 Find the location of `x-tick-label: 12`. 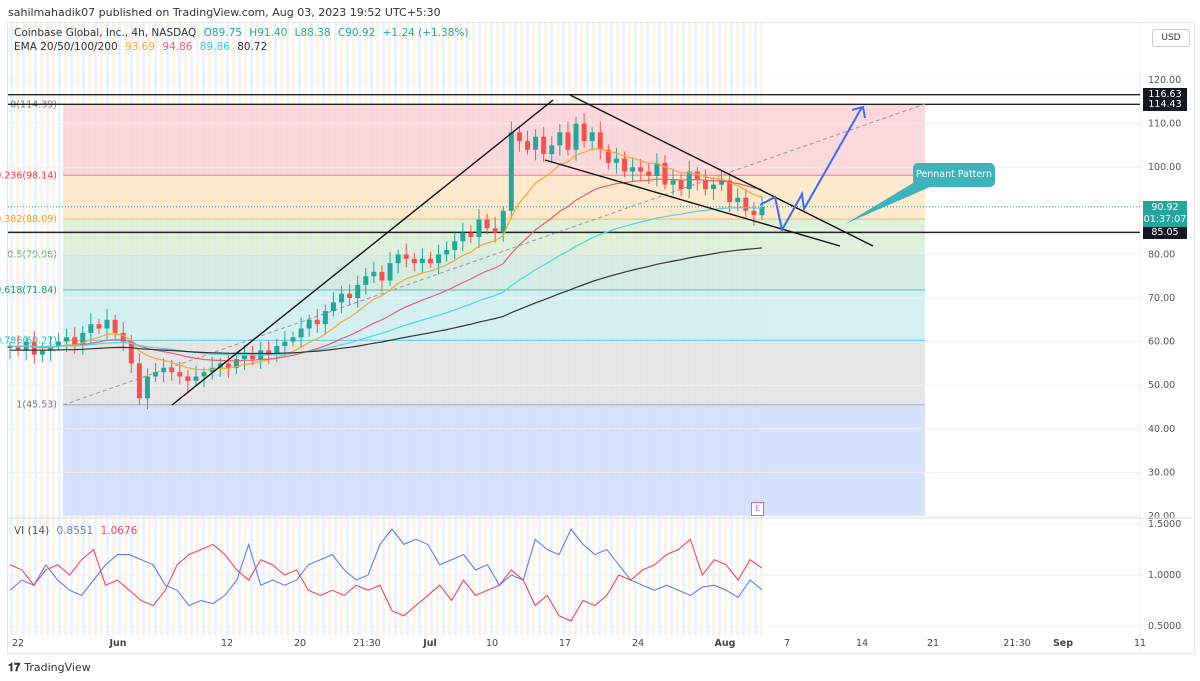

x-tick-label: 12 is located at coordinates (227, 643).